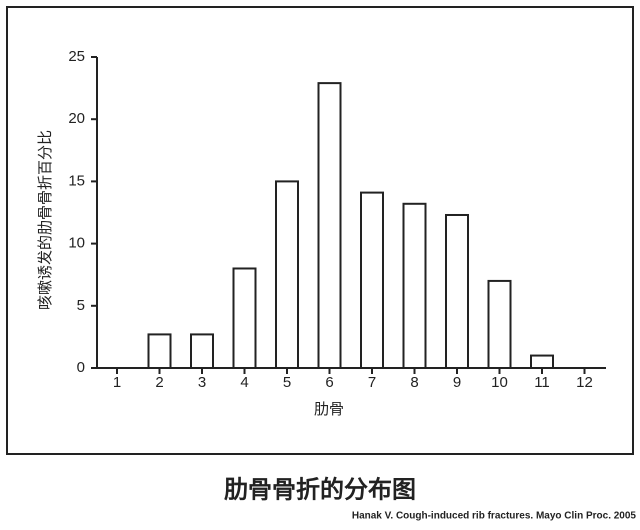  What do you see at coordinates (159, 382) in the screenshot?
I see `x-tick-label: 2` at bounding box center [159, 382].